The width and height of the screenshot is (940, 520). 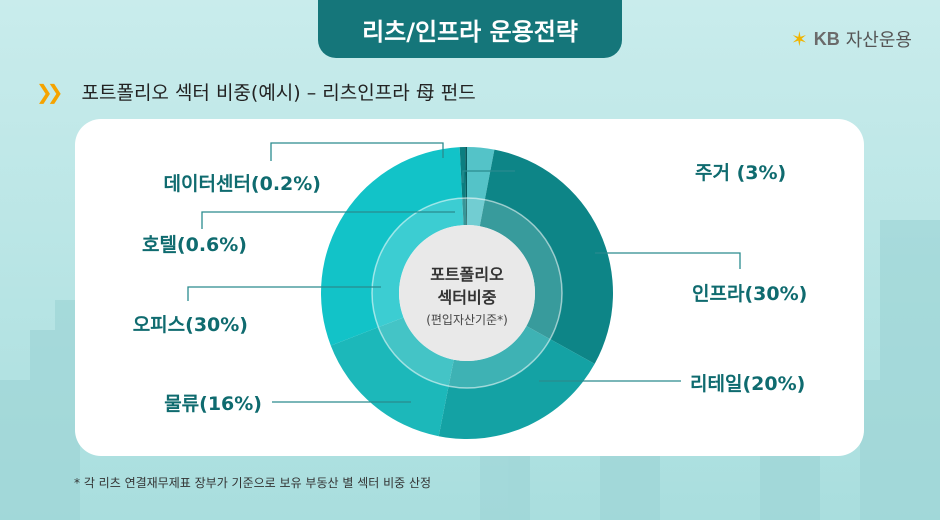 I want to click on kb-star-icon: ✶, so click(x=799, y=39).